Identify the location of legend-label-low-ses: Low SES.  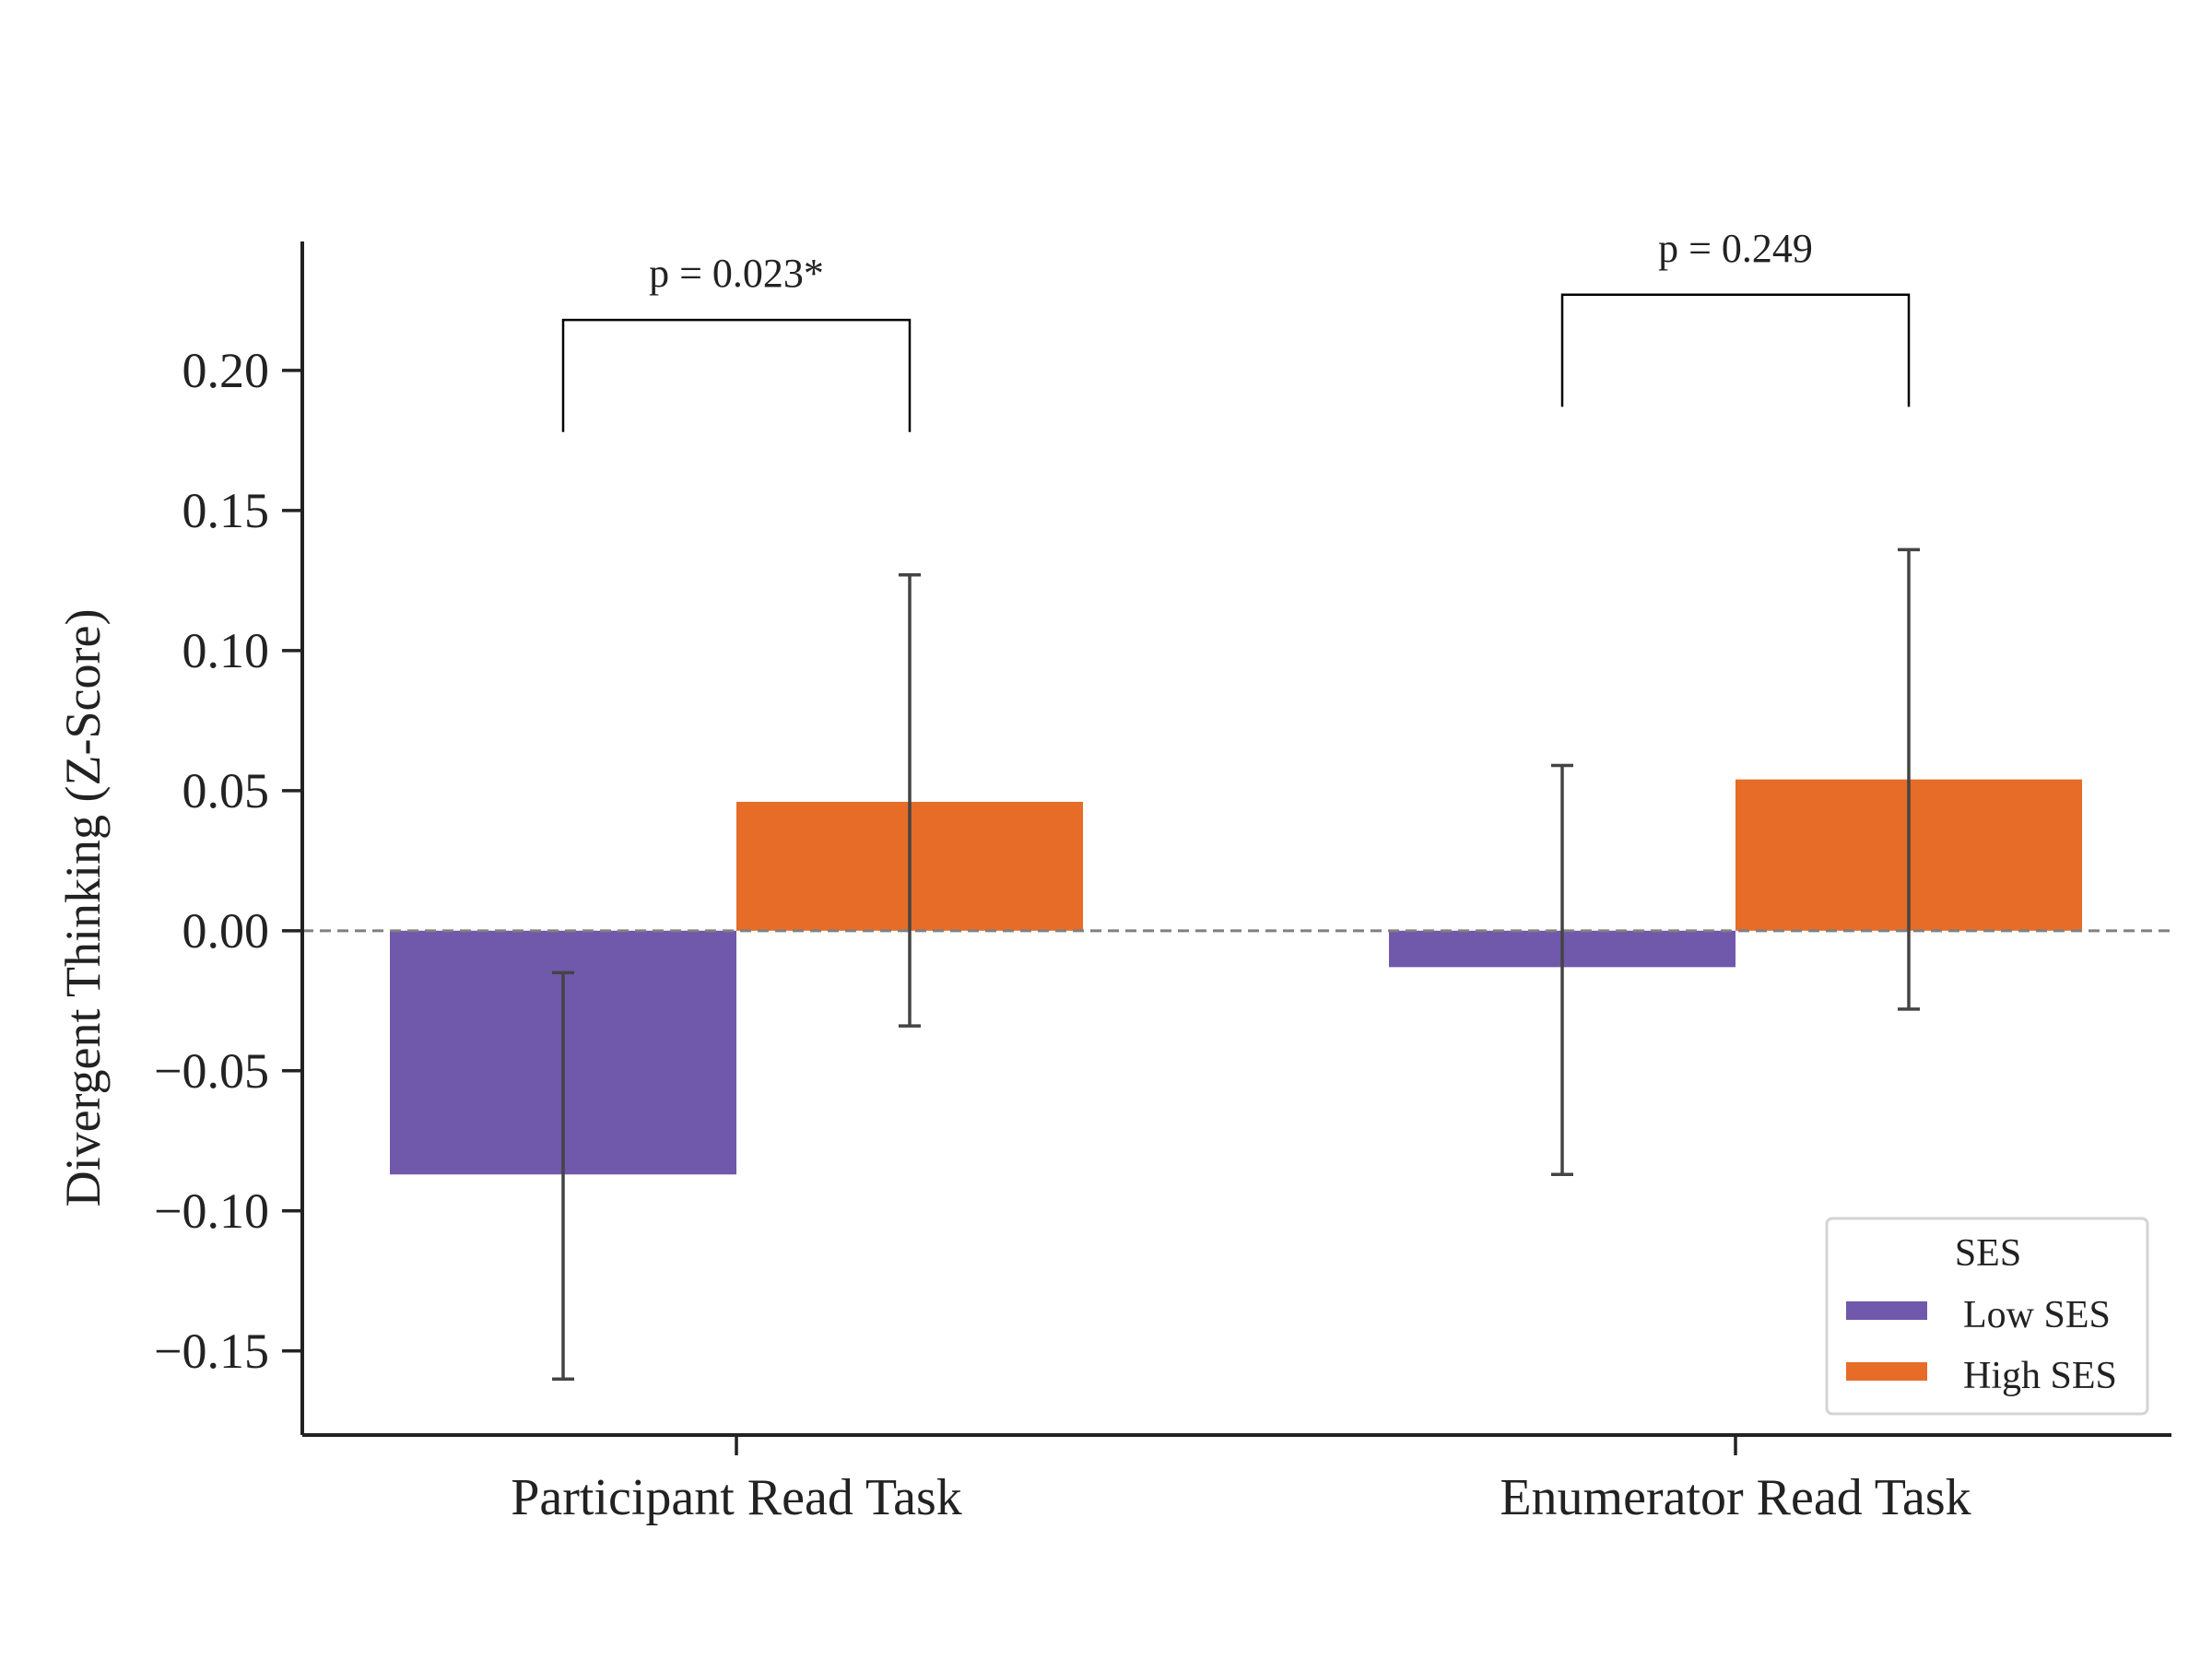
(2037, 1315).